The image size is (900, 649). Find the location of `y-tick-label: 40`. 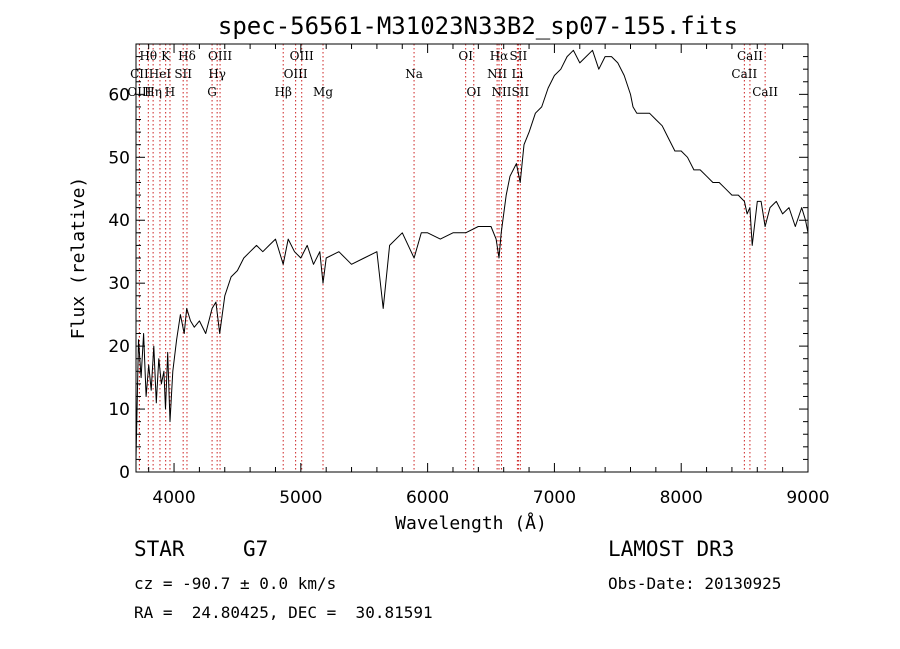

y-tick-label: 40 is located at coordinates (119, 221).